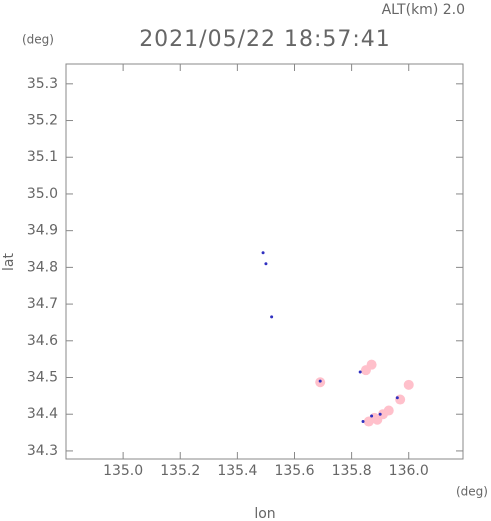  What do you see at coordinates (265, 39) in the screenshot?
I see `chart-title: 2021/05/22 18:57:41` at bounding box center [265, 39].